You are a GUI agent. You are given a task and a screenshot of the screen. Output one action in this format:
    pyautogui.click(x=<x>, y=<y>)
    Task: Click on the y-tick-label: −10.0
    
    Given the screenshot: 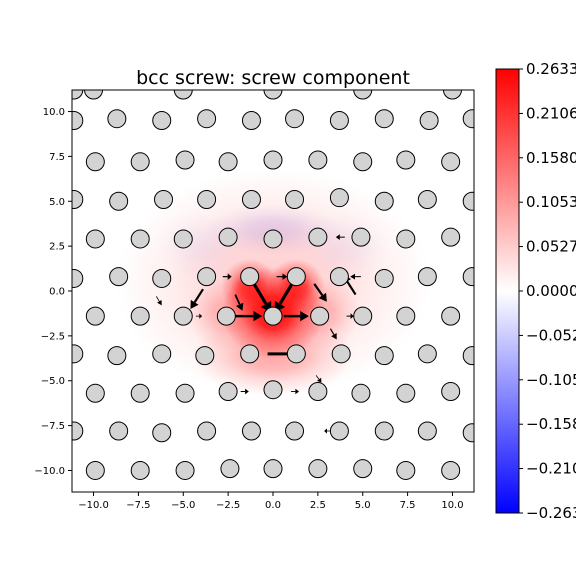 What is the action you would take?
    pyautogui.click(x=49, y=471)
    